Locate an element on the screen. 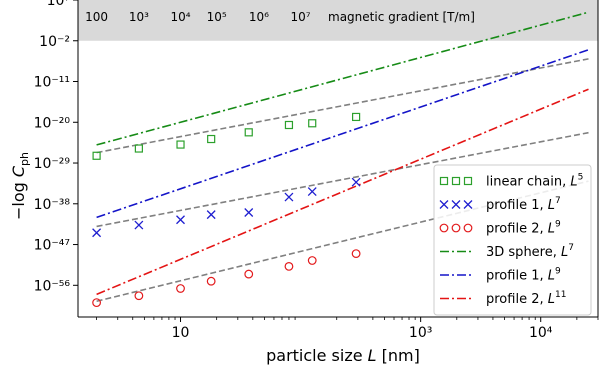 This screenshot has width=609, height=375. legend-label-3: 3D sphere, L7 is located at coordinates (530, 251).